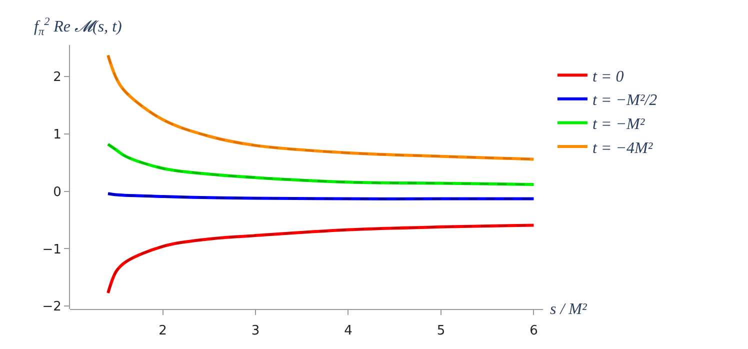 The height and width of the screenshot is (349, 748). I want to click on legend-label: t = −M²/2, so click(625, 101).